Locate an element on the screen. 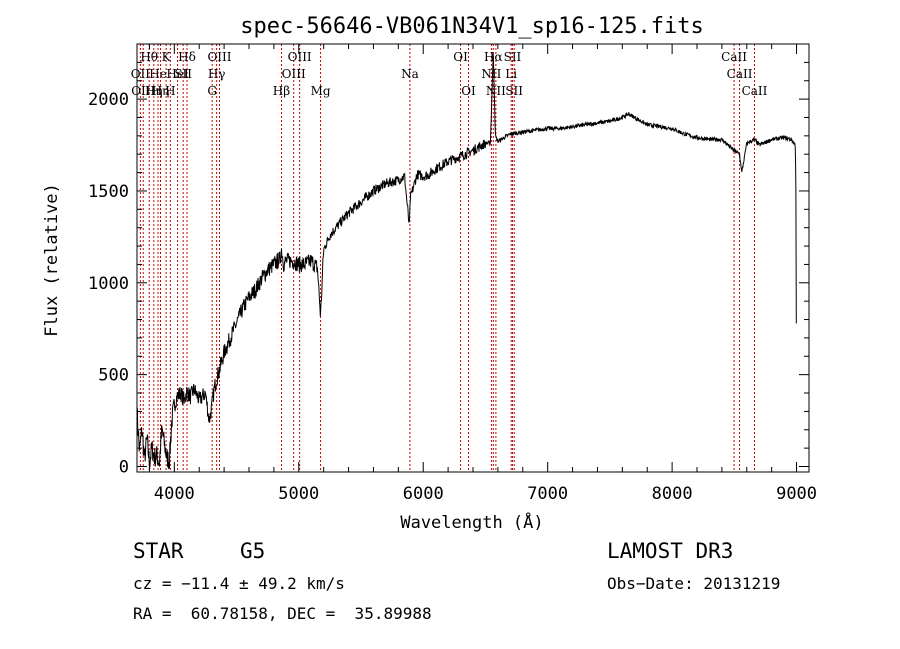 This screenshot has width=900, height=649. line-label: G is located at coordinates (212, 91).